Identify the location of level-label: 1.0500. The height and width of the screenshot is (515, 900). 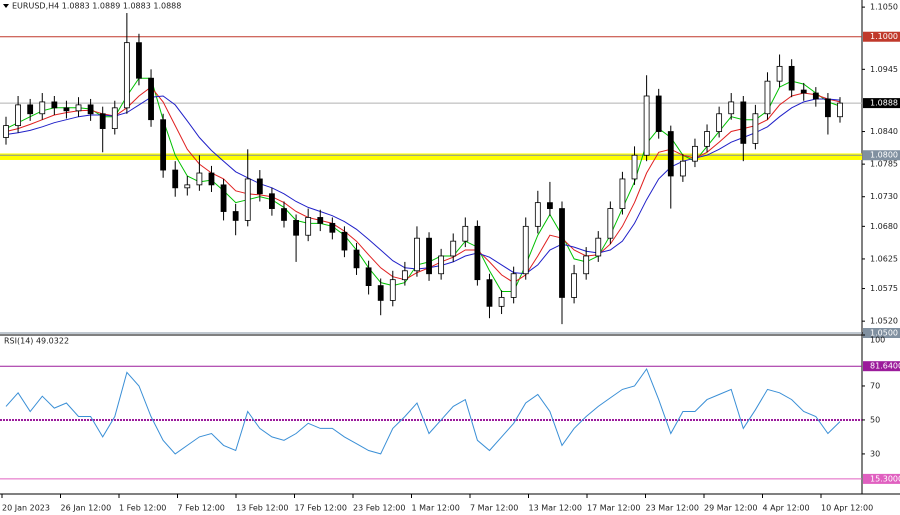
(884, 333).